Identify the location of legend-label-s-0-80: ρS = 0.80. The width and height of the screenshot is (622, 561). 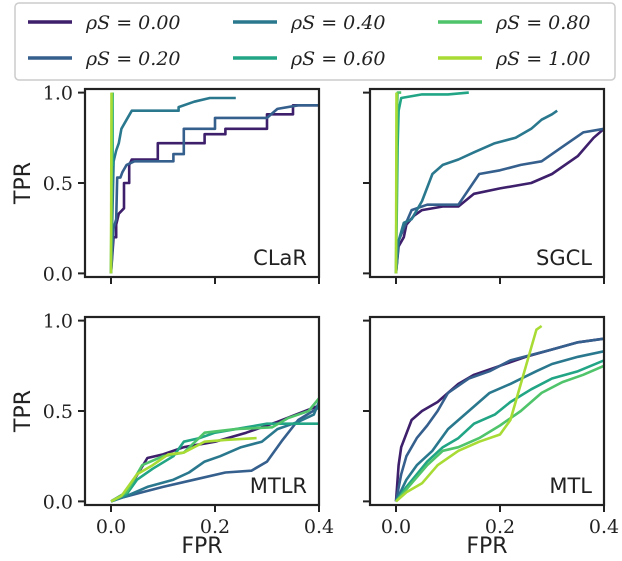
(543, 23).